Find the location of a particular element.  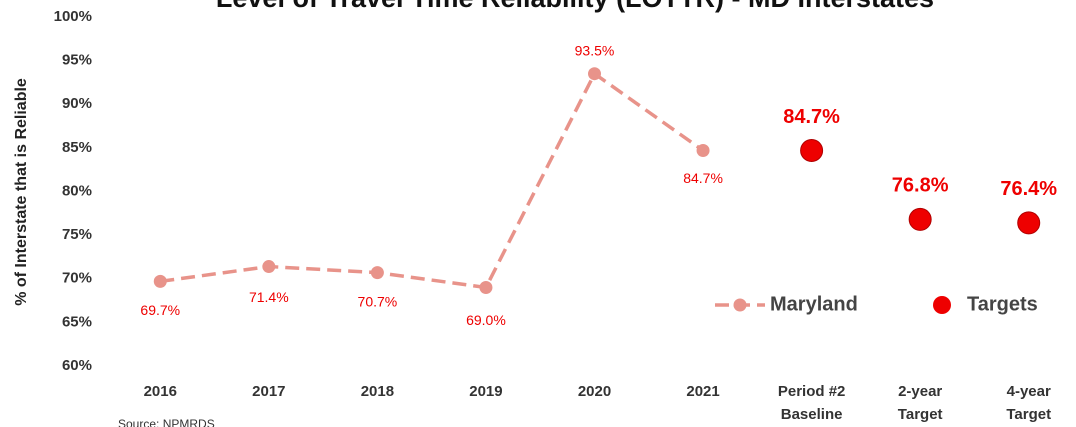

data-label: 71.4% is located at coordinates (269, 297).